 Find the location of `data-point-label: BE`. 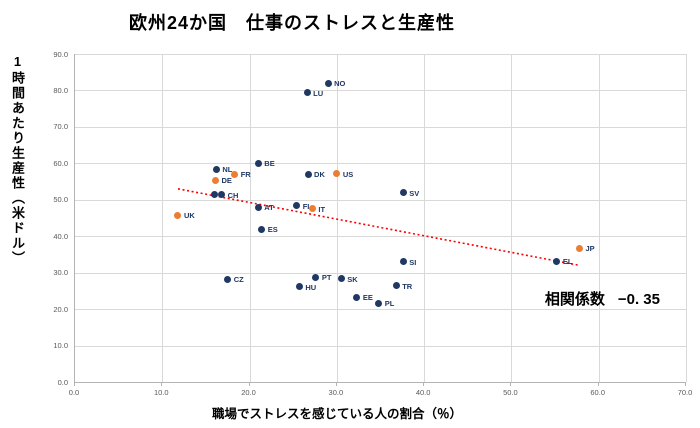

data-point-label: BE is located at coordinates (269, 164).